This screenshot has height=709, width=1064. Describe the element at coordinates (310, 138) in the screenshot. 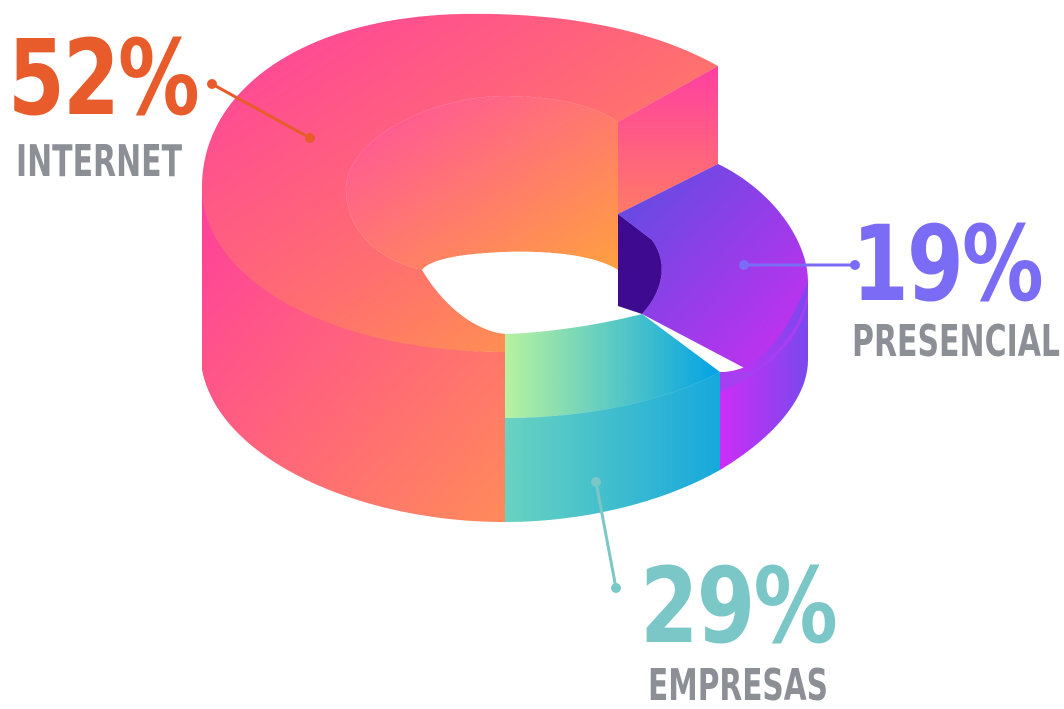

I see `leader-dot-internet-end` at that location.